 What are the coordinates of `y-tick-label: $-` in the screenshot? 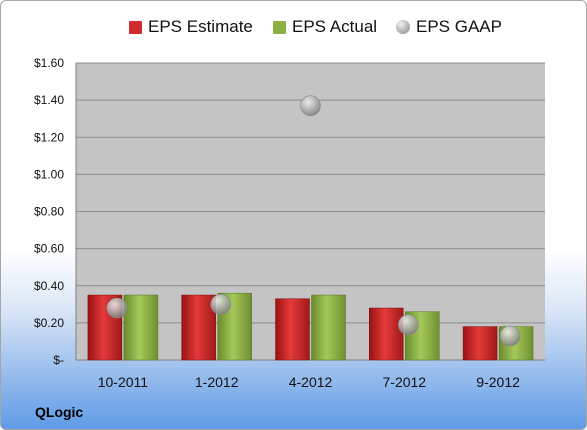 It's located at (58, 360).